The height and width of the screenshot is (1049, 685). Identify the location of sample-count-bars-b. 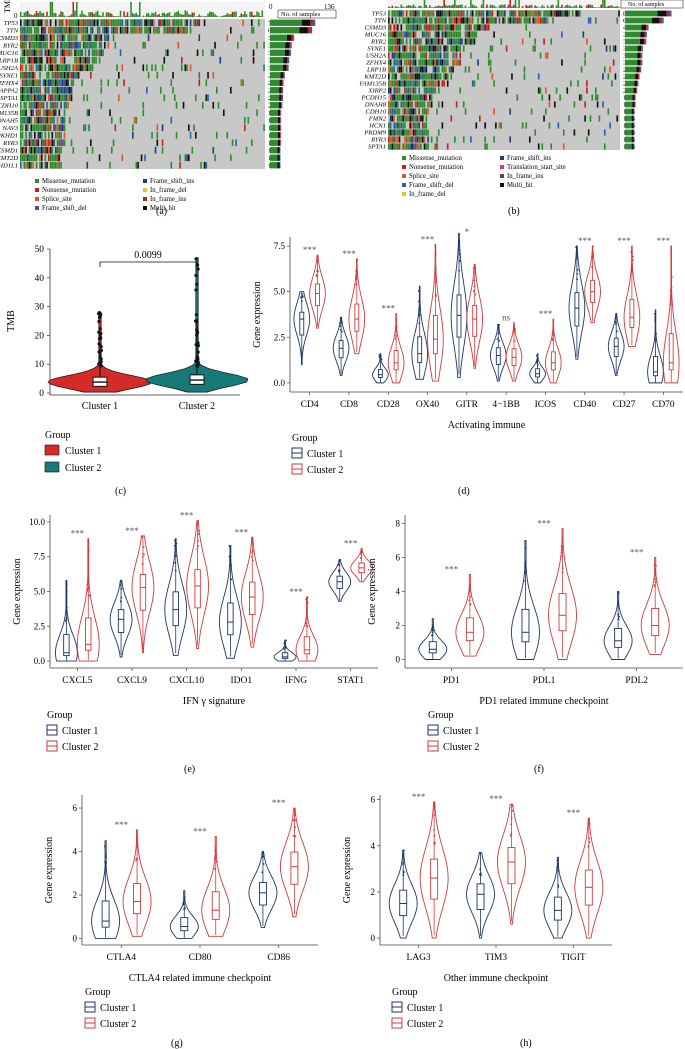
(648, 80).